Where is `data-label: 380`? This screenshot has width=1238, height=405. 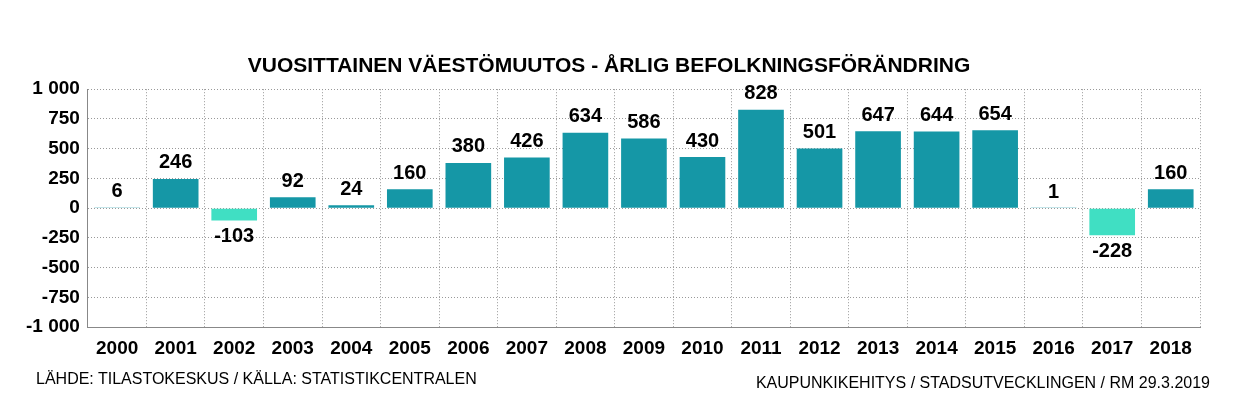 data-label: 380 is located at coordinates (468, 145).